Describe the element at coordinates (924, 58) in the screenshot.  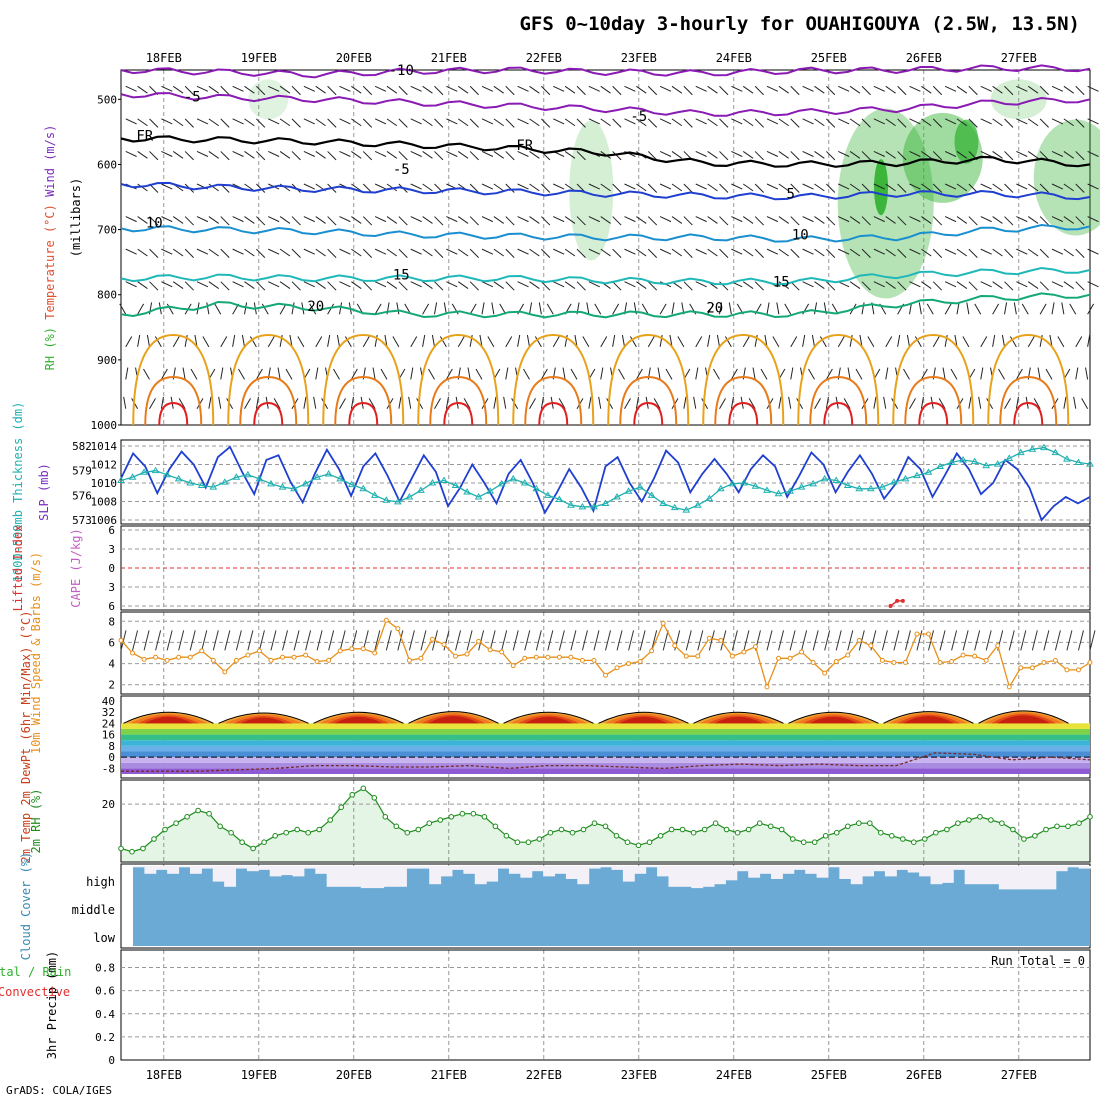
I see `date-label-top: 26FEB` at that location.